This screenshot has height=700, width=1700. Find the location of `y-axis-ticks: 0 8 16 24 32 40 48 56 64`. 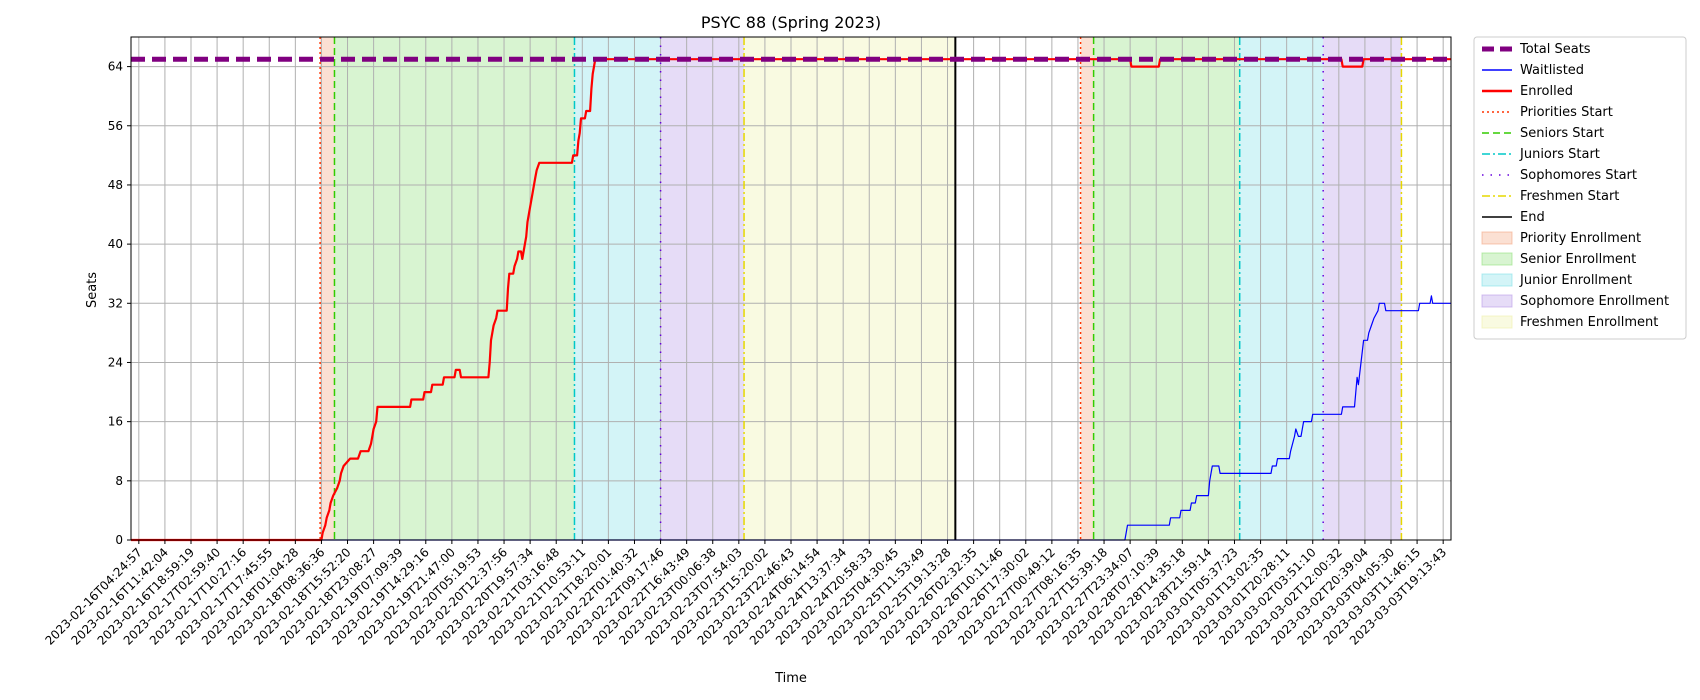

y-axis-ticks: 0 8 16 24 32 40 48 56 64 is located at coordinates (119, 303).